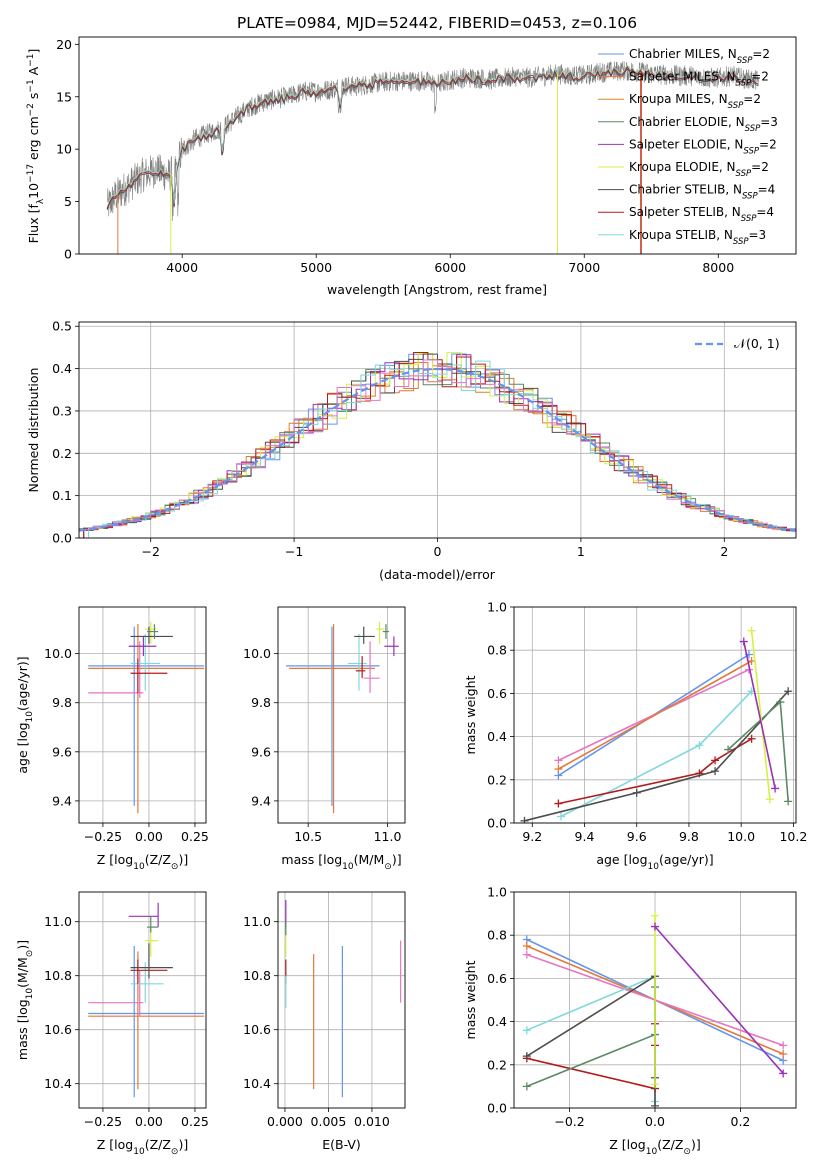  What do you see at coordinates (316, 267) in the screenshot?
I see `x-tick-label: 5000` at bounding box center [316, 267].